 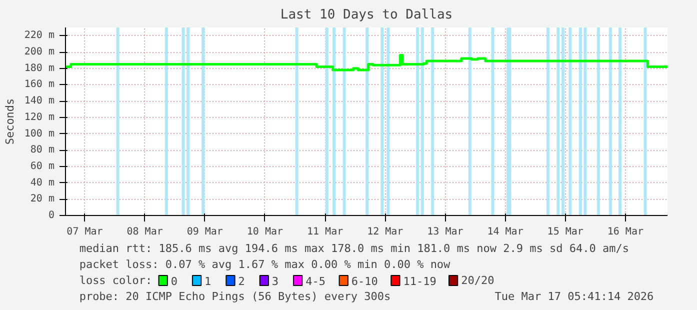 I want to click on x-tick-label: 09 Mar, so click(x=204, y=232).